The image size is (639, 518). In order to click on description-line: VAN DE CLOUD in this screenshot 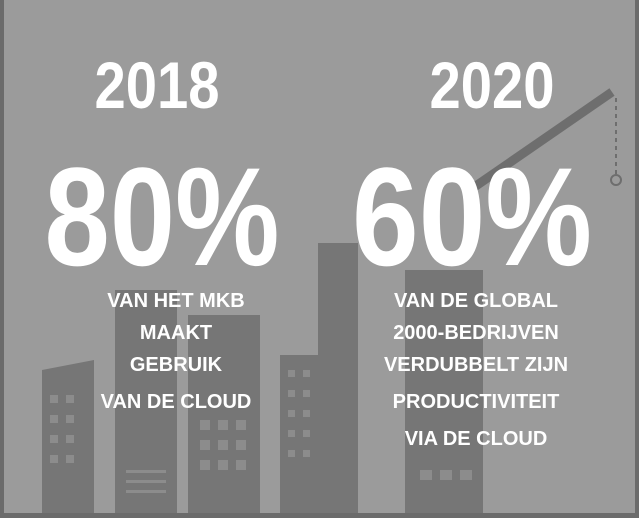, I will do `click(176, 402)`.